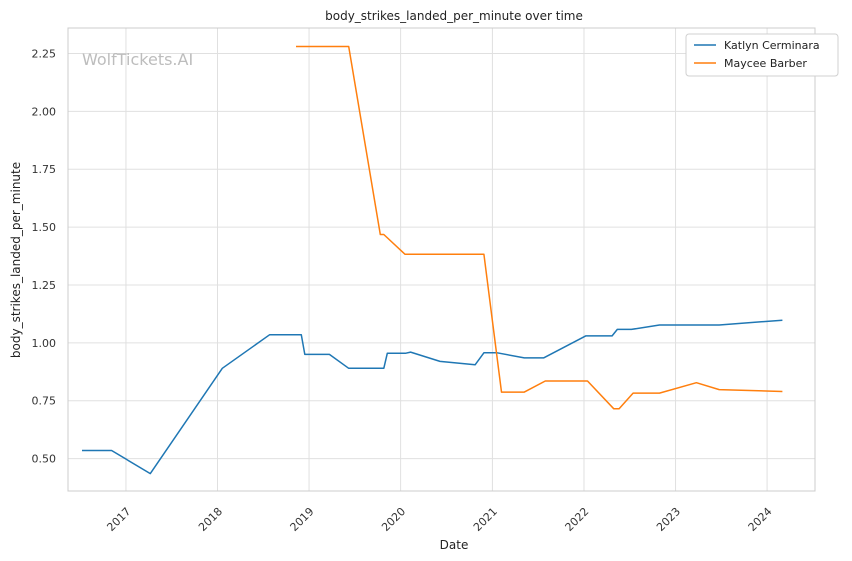  What do you see at coordinates (44, 285) in the screenshot?
I see `y-tick-label: 1.25` at bounding box center [44, 285].